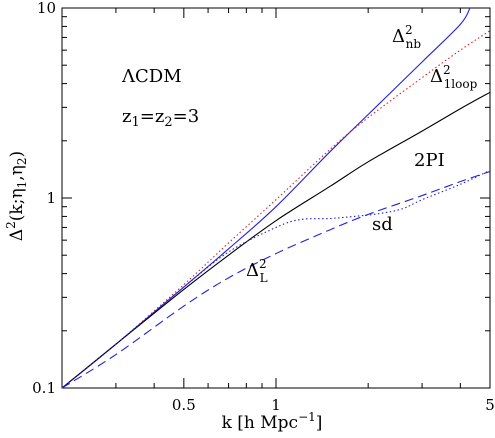  What do you see at coordinates (51, 198) in the screenshot?
I see `y-tick-label: 1` at bounding box center [51, 198].